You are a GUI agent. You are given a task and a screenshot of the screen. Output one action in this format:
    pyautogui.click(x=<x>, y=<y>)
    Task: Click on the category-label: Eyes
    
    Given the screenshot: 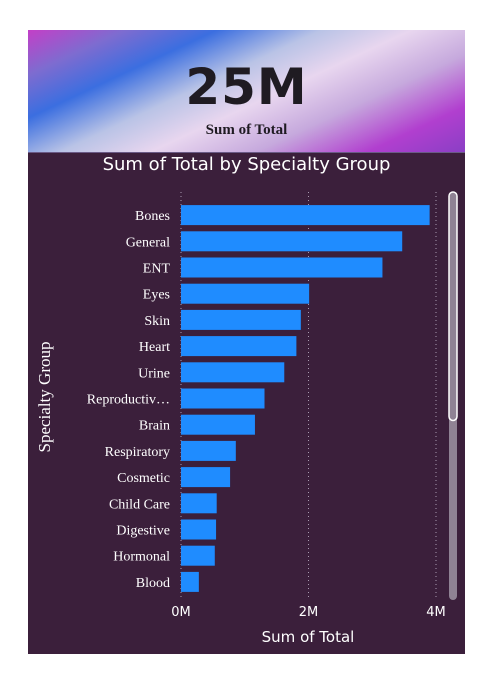 What is the action you would take?
    pyautogui.click(x=156, y=295)
    